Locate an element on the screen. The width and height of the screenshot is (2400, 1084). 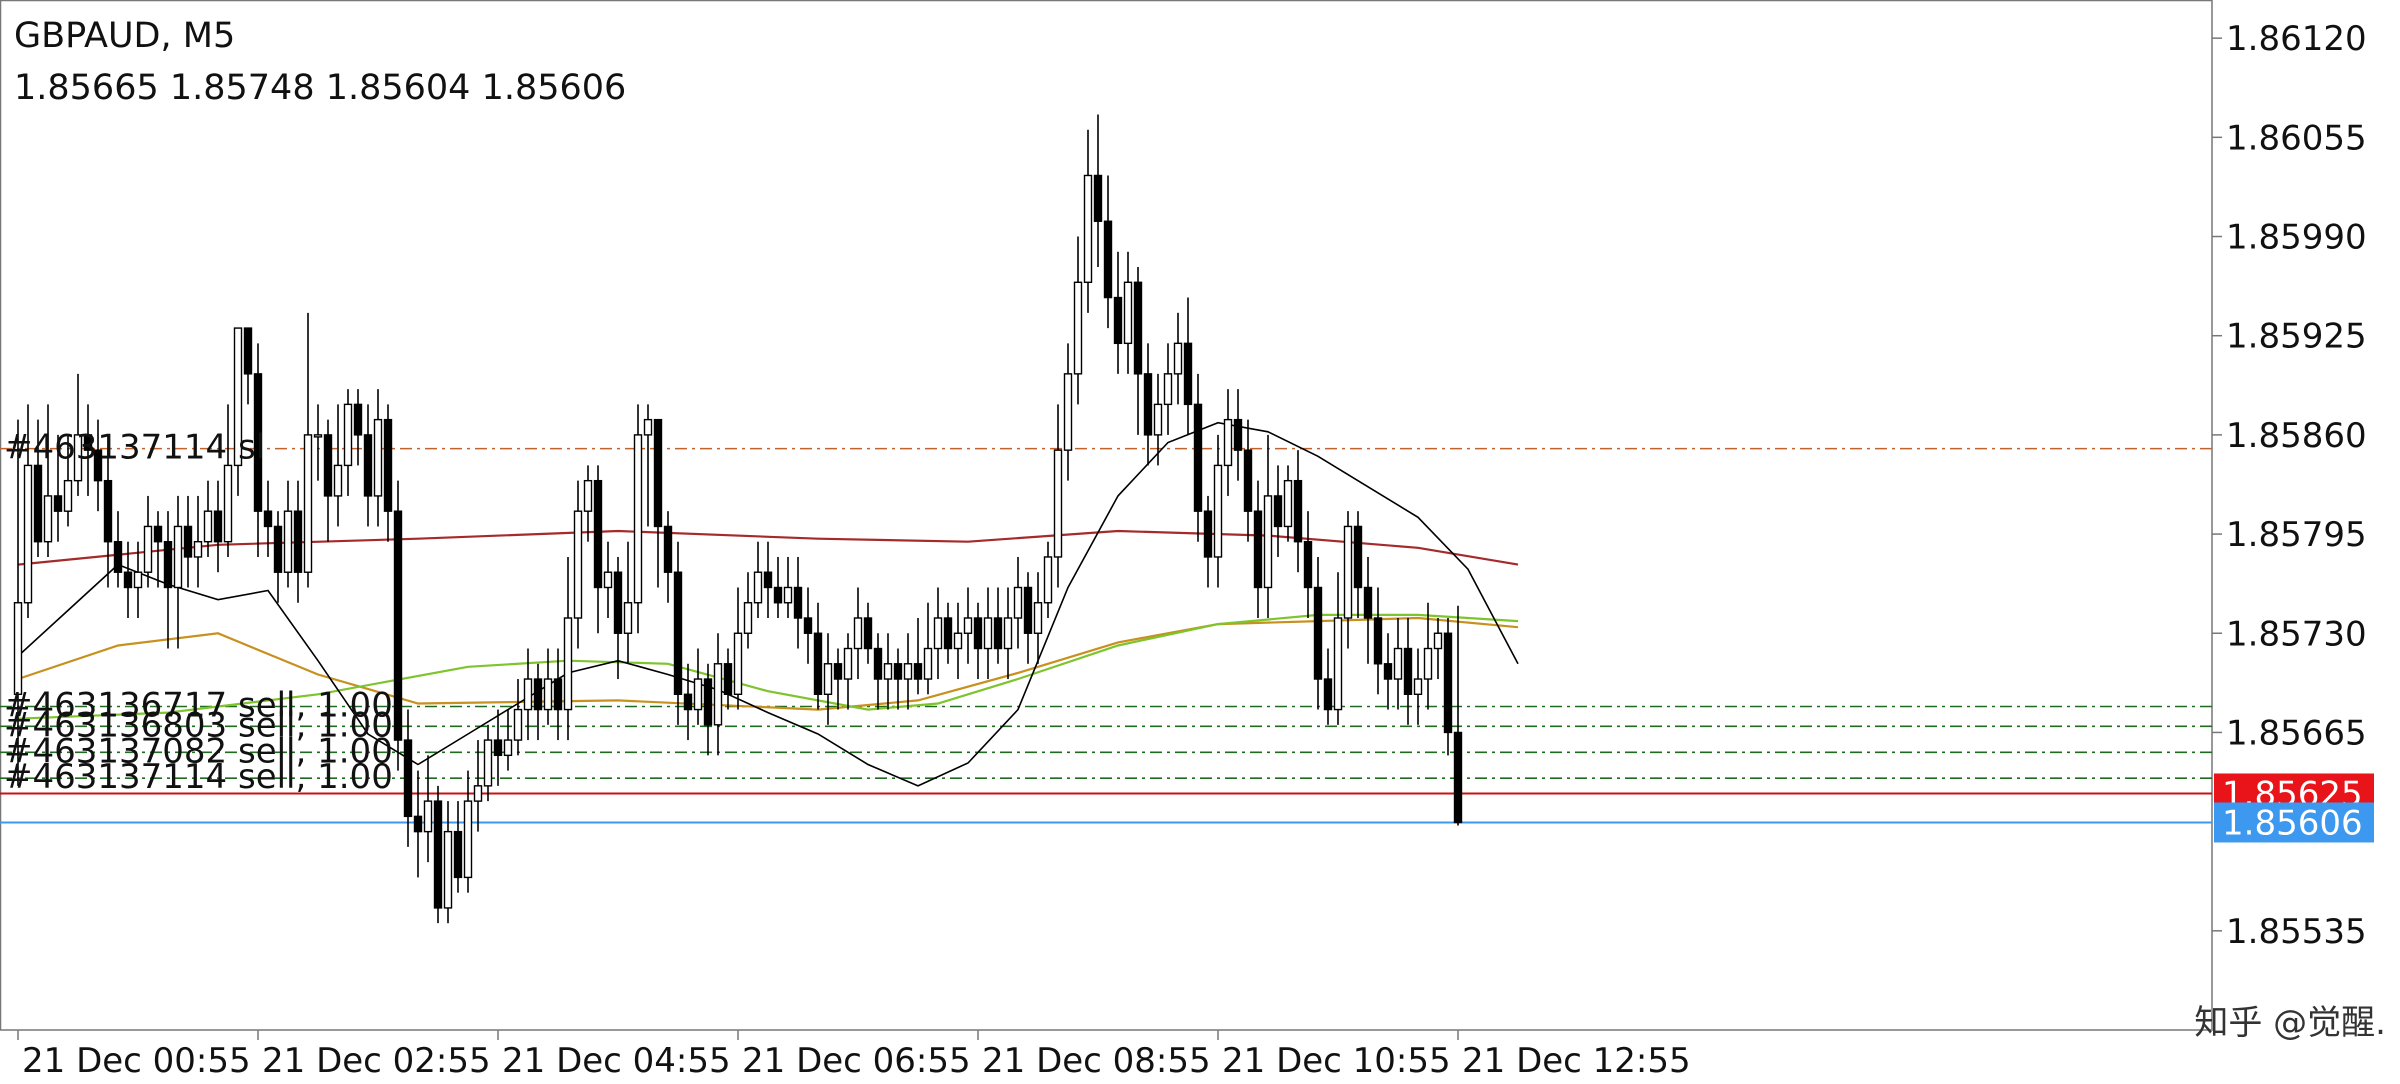
x-tick-label: 21 Dec 00:55 is located at coordinates (136, 1060).